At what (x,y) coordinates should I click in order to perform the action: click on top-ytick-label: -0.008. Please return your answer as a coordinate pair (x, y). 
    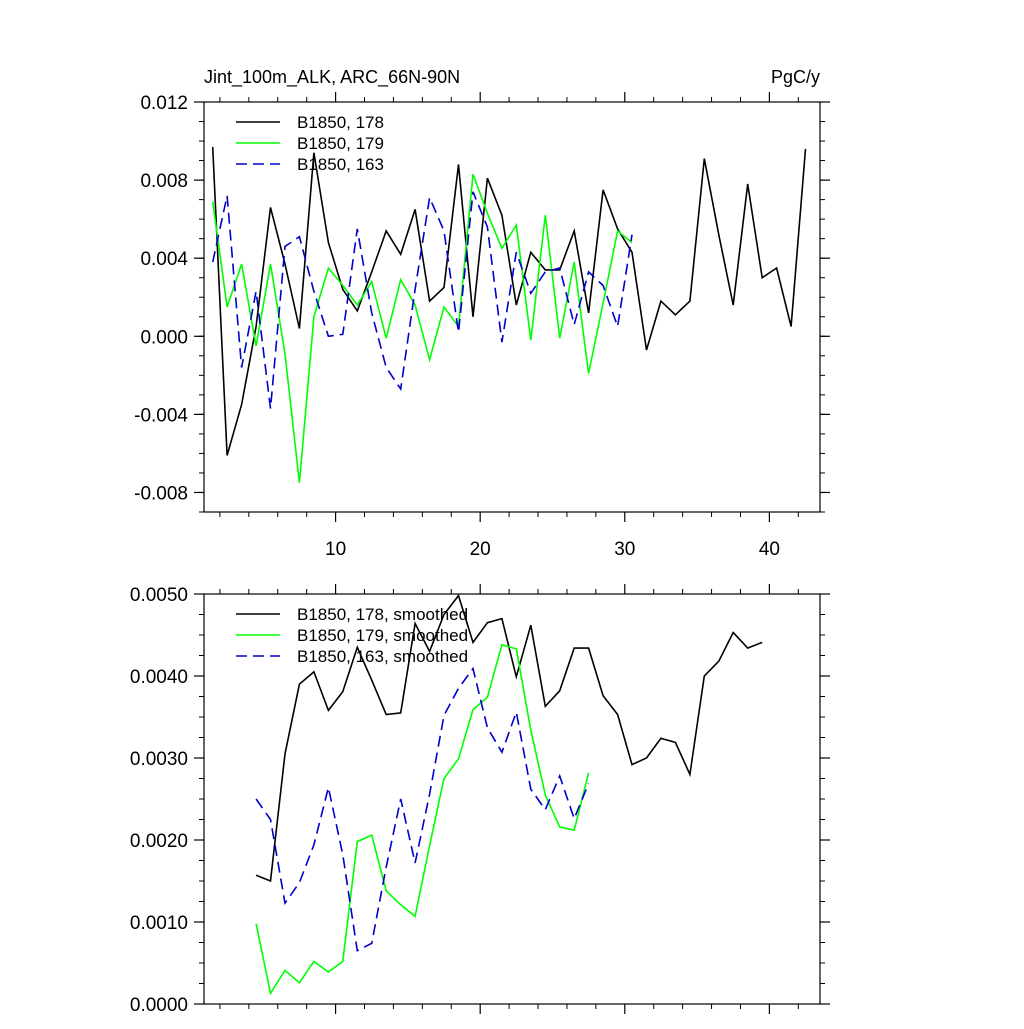
    Looking at the image, I should click on (161, 493).